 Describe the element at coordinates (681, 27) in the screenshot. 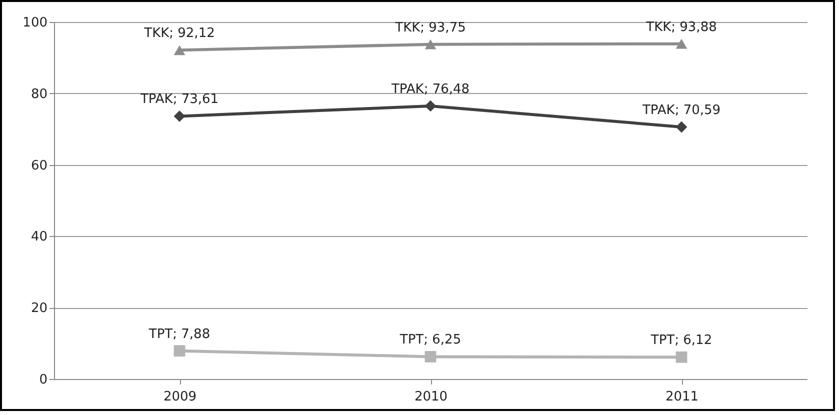

I see `data-label: TKK; 93,88` at that location.